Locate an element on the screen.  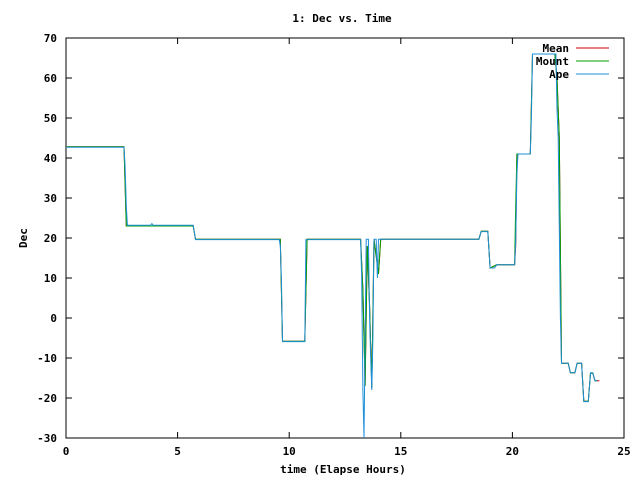
x-tick-label: 10 is located at coordinates (289, 451).